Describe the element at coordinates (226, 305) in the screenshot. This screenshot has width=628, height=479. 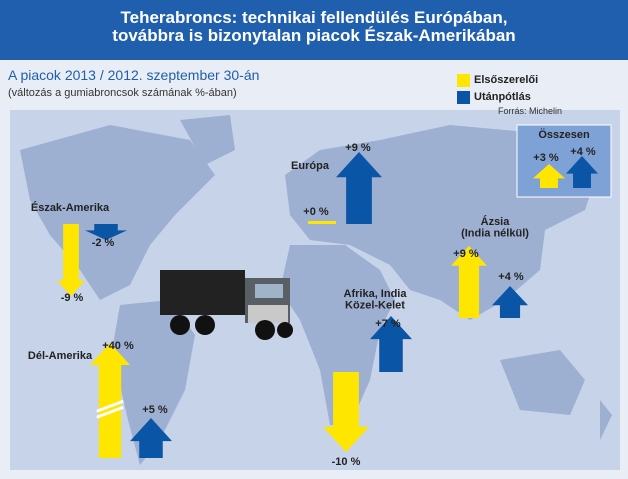
I see `truck` at that location.